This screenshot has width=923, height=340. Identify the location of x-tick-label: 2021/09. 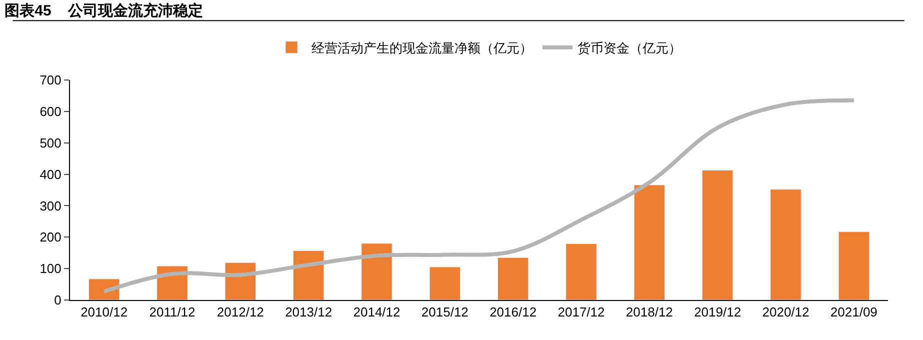
(854, 312).